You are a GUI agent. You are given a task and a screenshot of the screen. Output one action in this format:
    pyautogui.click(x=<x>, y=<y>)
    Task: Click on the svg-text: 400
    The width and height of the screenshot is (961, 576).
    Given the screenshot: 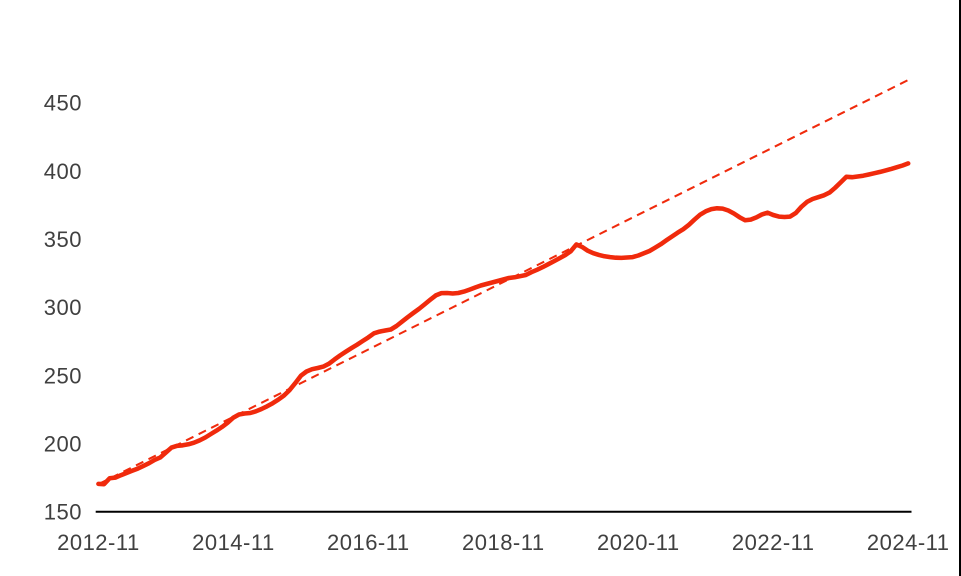 What is the action you would take?
    pyautogui.click(x=63, y=171)
    